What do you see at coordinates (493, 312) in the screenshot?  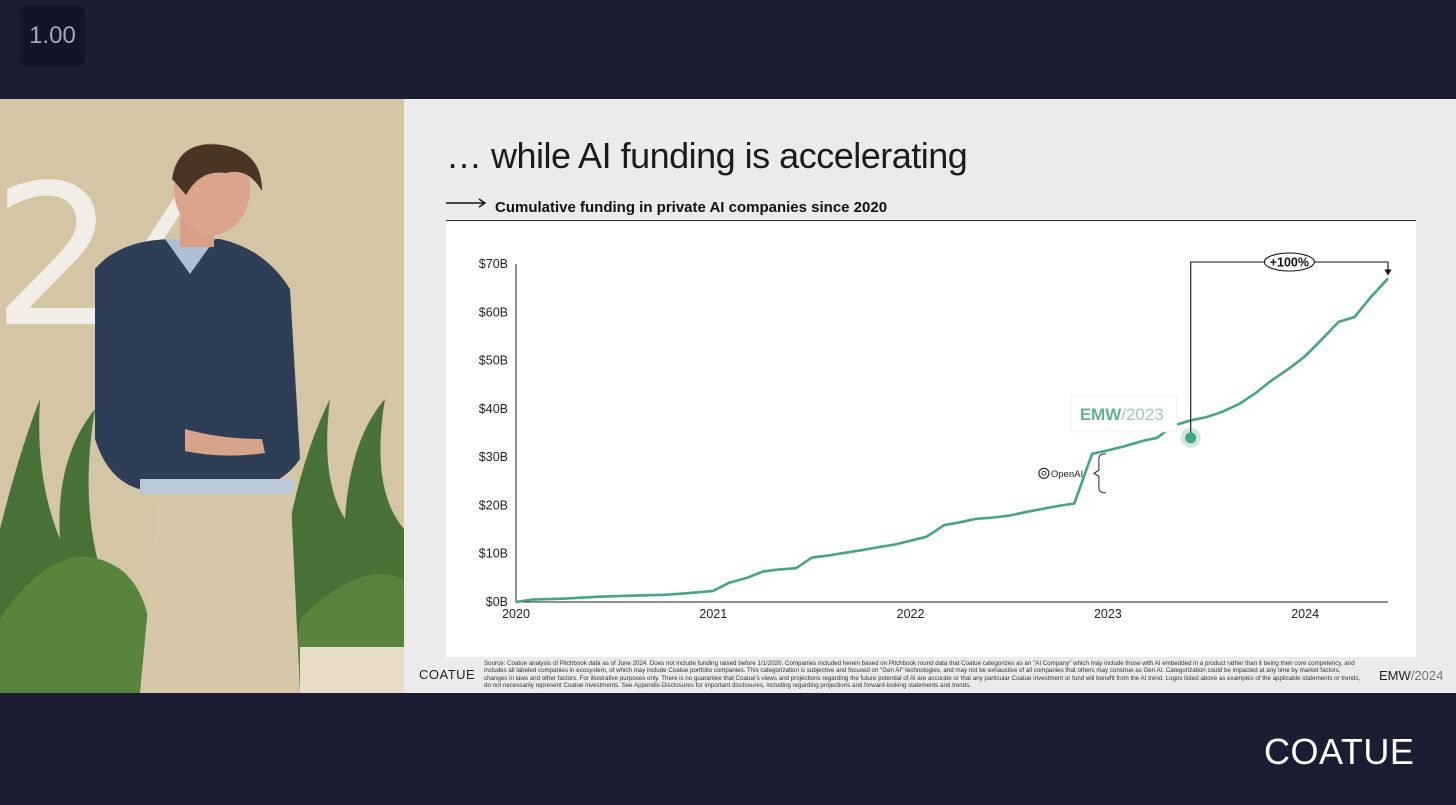 I see `y-tick-label: $60B` at bounding box center [493, 312].